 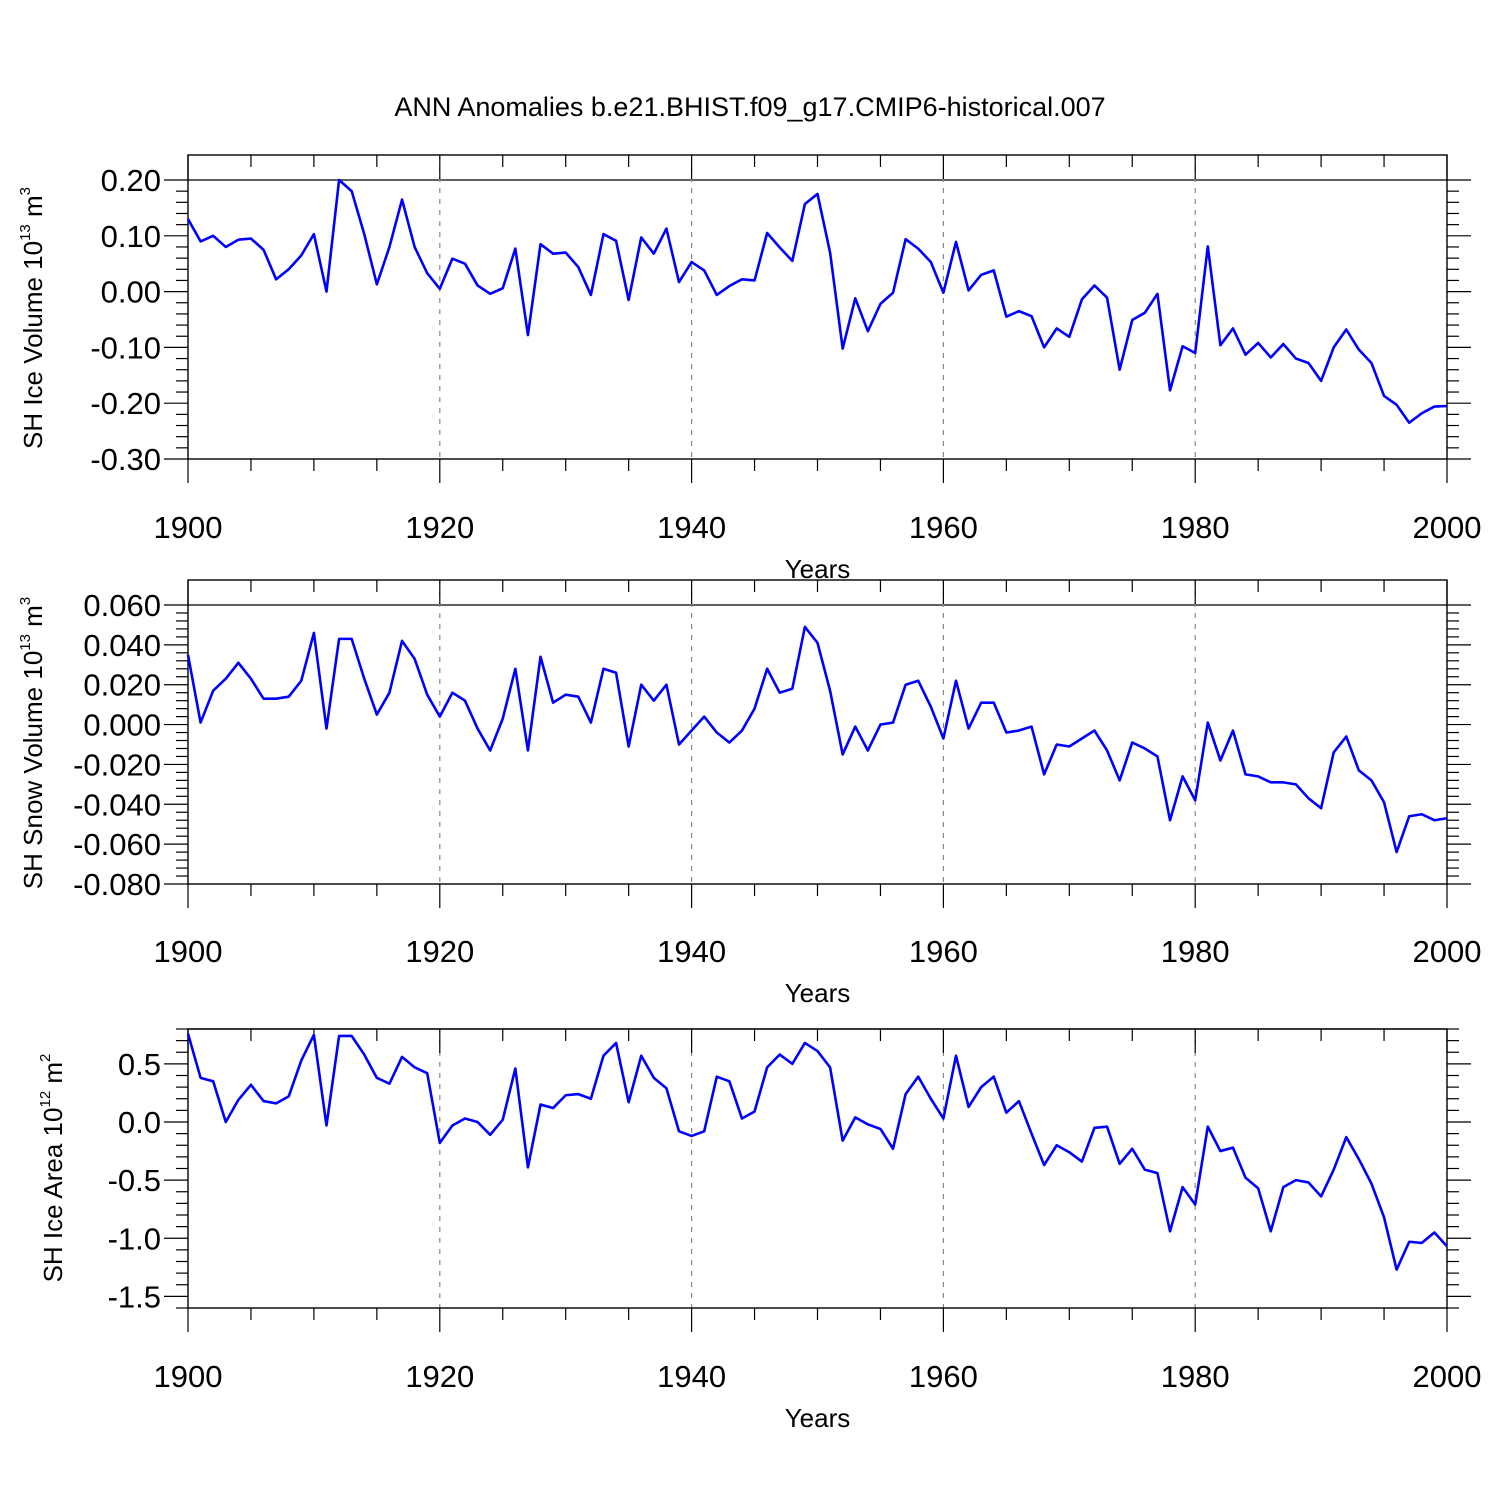 What do you see at coordinates (122, 605) in the screenshot?
I see `y-tick-label: 0.060` at bounding box center [122, 605].